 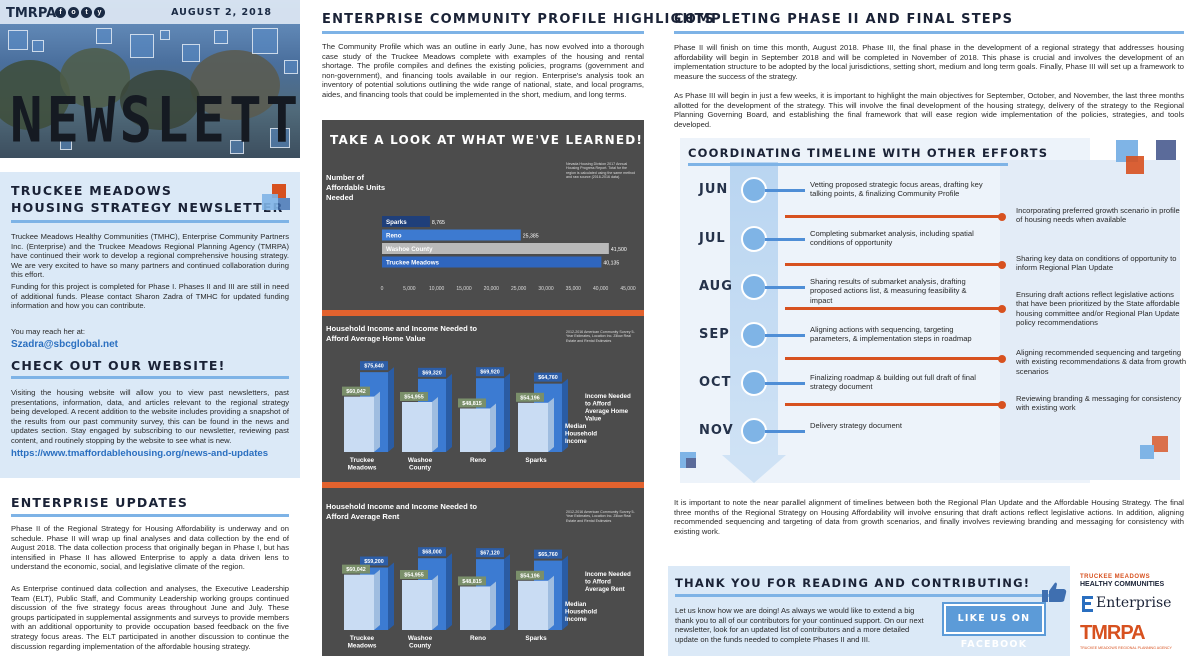 I want to click on month-jun: JUN, so click(x=714, y=189).